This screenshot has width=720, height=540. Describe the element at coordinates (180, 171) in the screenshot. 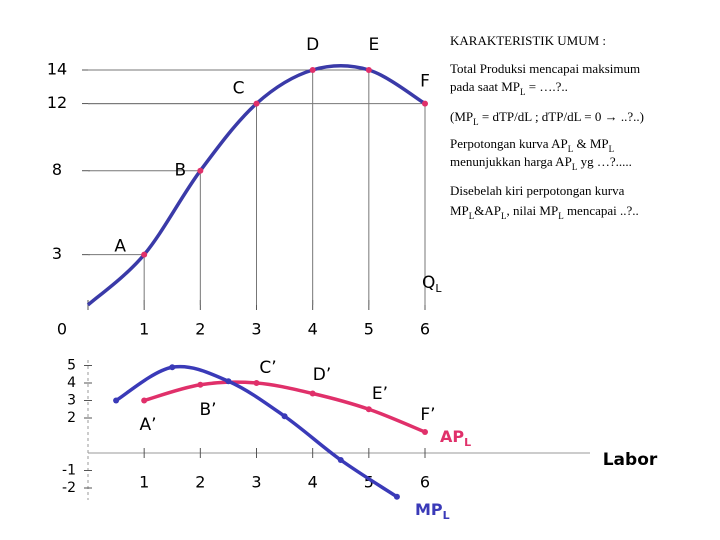

I see `point-label: B` at that location.